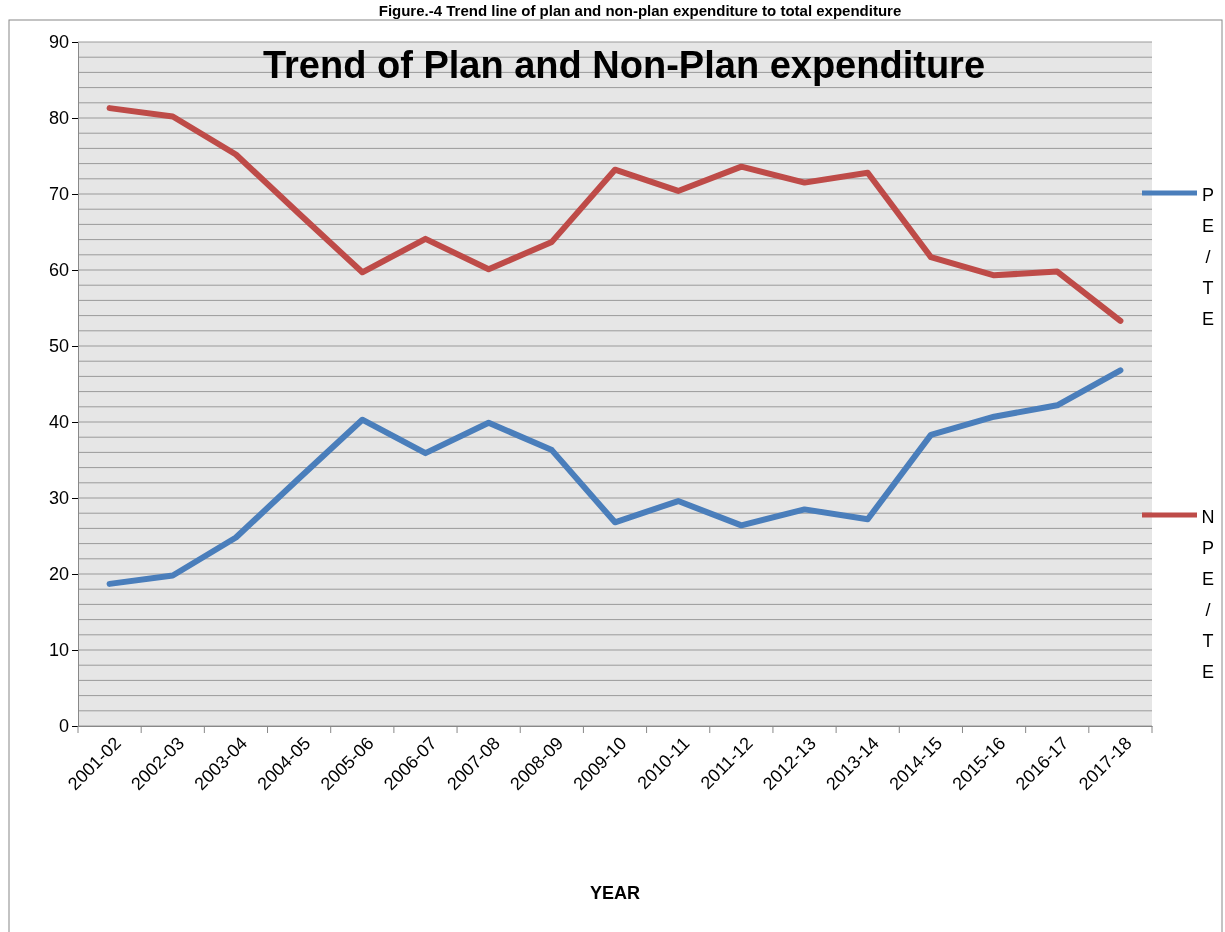  Describe the element at coordinates (58, 270) in the screenshot. I see `y-tick-label: 60` at that location.